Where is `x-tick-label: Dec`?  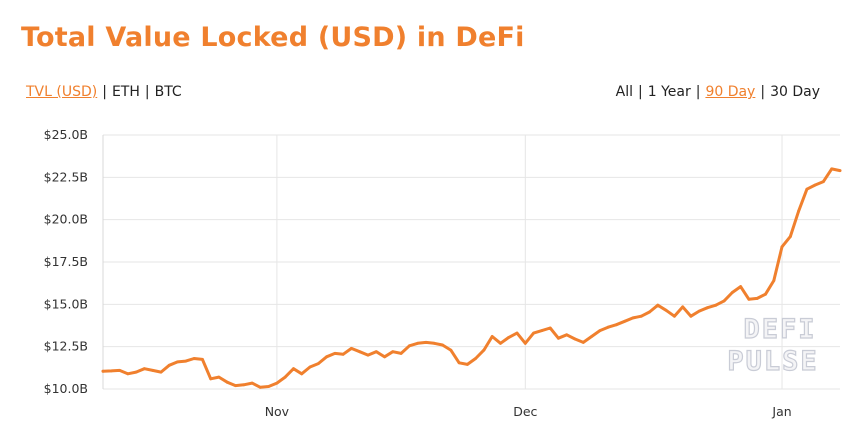 x-tick-label: Dec is located at coordinates (525, 411).